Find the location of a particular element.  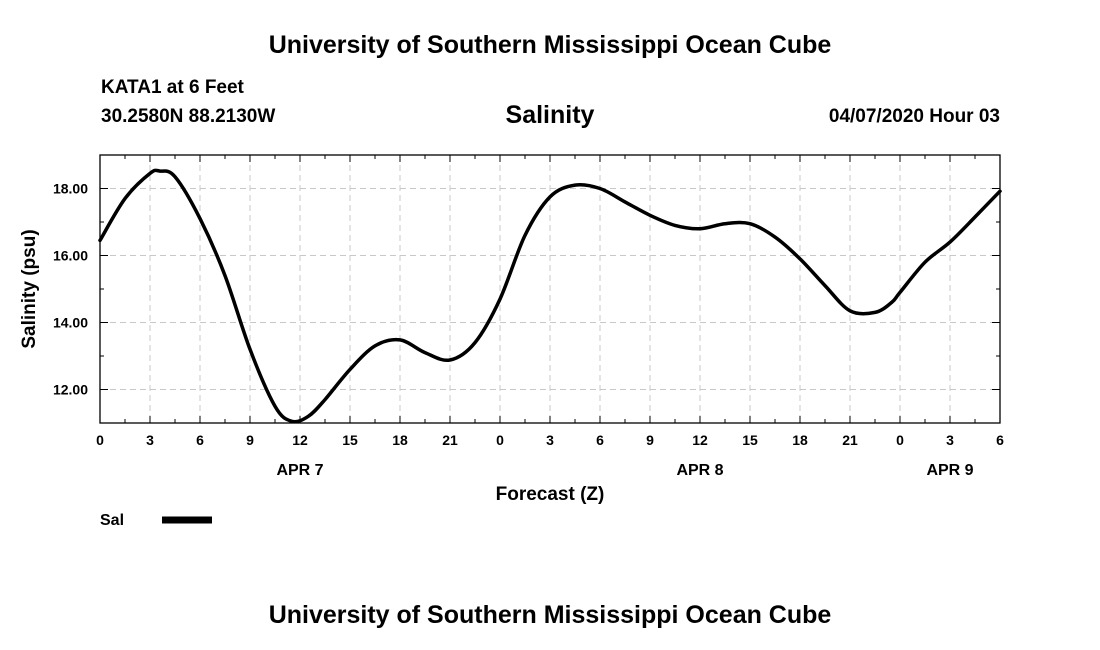

y-tick-label: 18.00 is located at coordinates (70, 189).